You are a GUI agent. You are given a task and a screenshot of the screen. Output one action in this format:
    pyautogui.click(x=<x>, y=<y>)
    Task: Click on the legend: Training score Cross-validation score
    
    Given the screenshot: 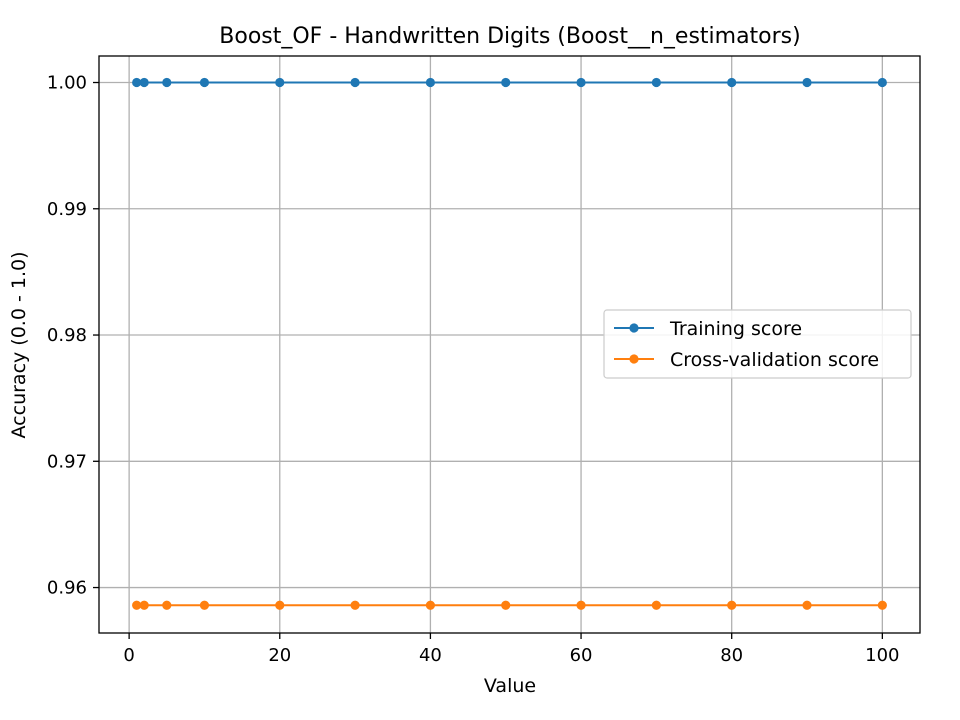 What is the action you would take?
    pyautogui.click(x=757, y=344)
    